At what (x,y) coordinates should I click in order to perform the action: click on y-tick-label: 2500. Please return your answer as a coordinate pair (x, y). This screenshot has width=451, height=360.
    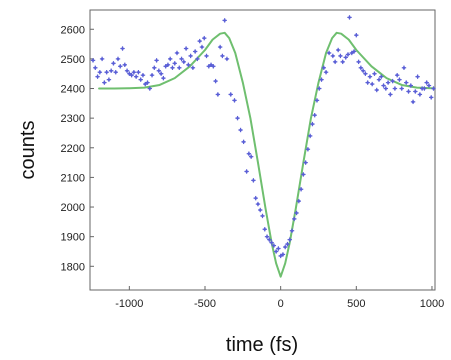
    Looking at the image, I should click on (73, 60).